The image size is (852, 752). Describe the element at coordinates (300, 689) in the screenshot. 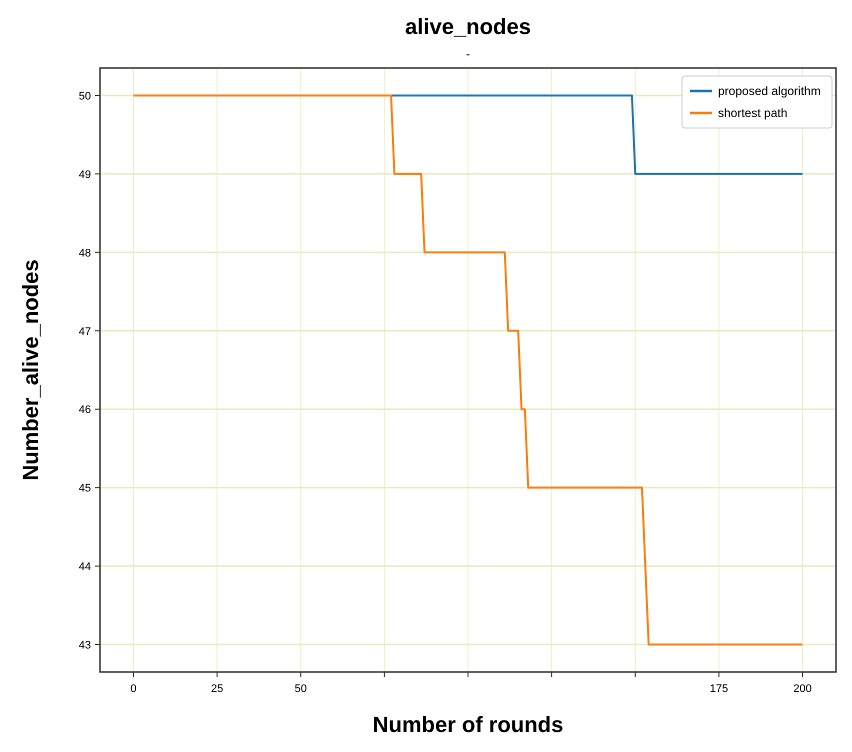

I see `x-tick-label: 50` at that location.